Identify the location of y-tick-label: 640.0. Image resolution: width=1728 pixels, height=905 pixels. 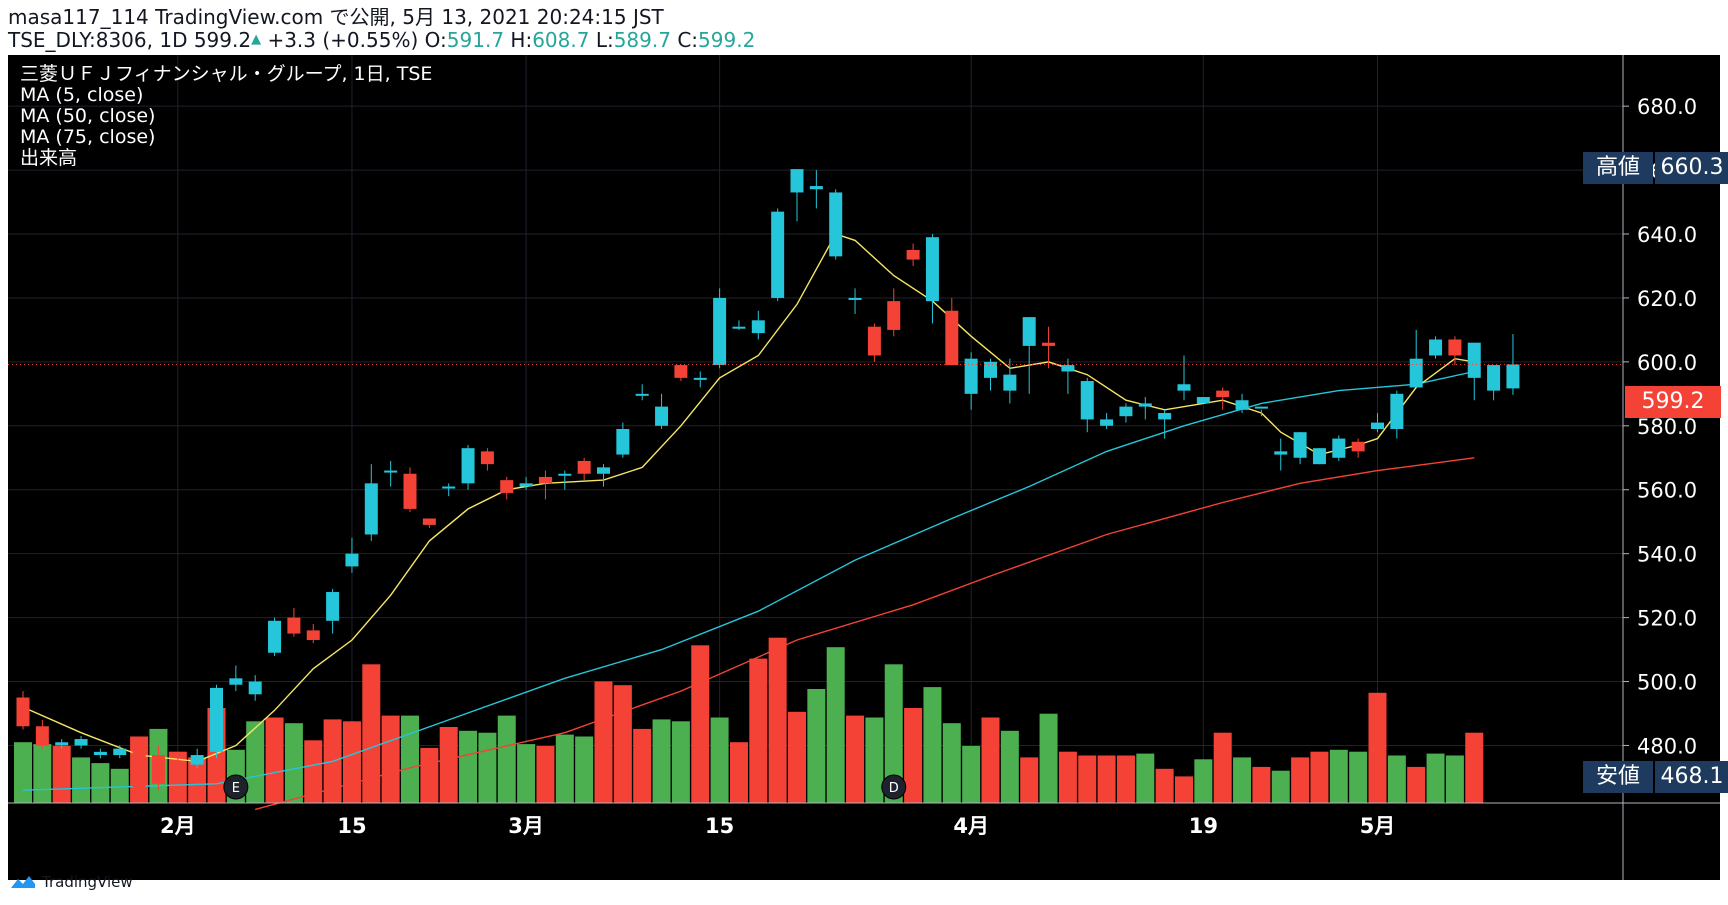
(1667, 235).